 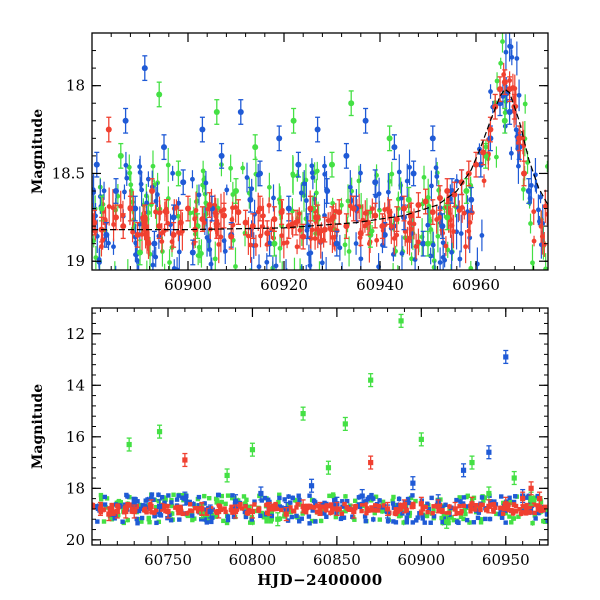 I want to click on y-tick-label: 18, so click(x=75, y=86).